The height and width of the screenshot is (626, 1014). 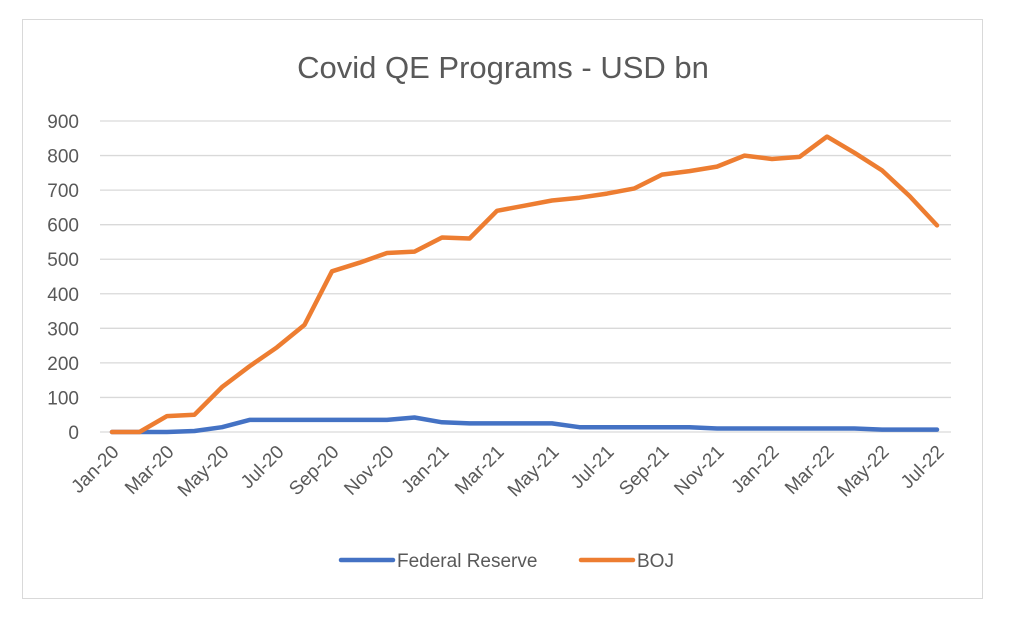 I want to click on x-tick-label: Mar-22, so click(x=809, y=470).